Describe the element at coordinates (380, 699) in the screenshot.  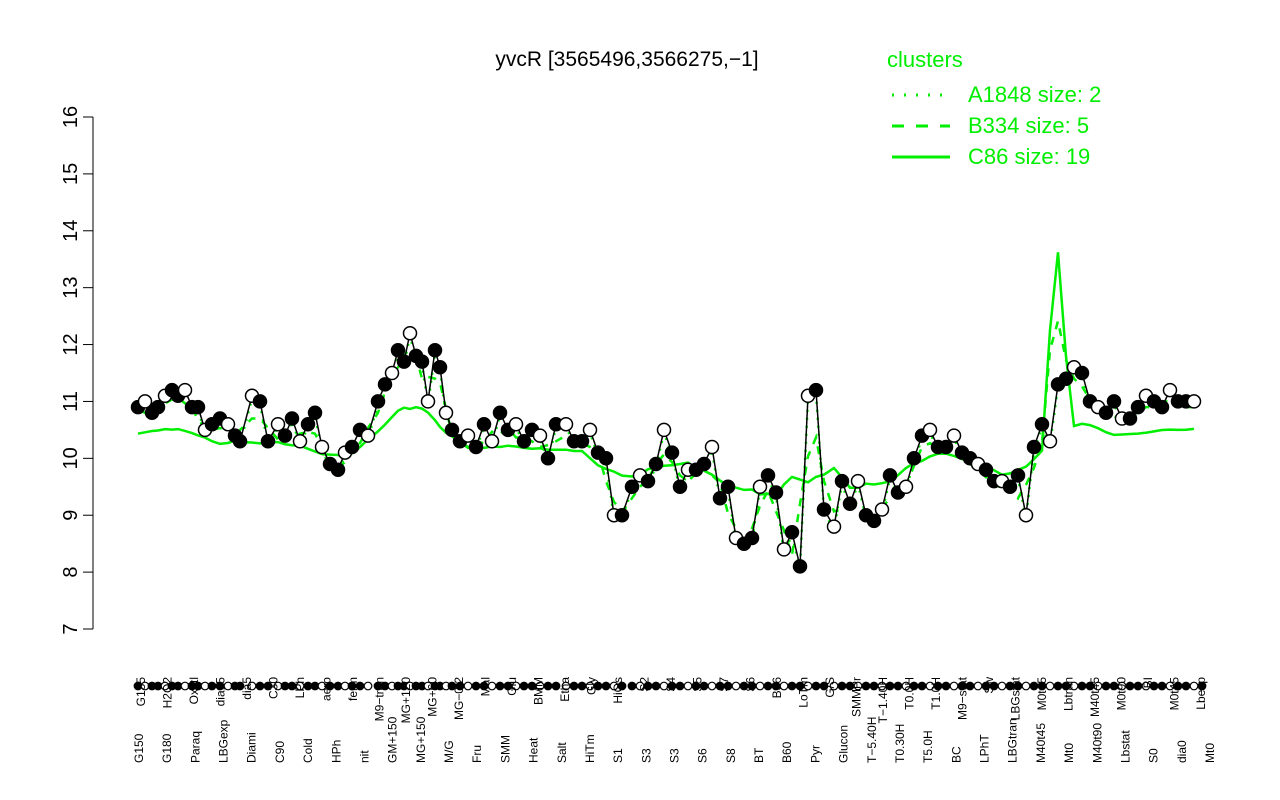
I see `x-label-top: M9−tran` at that location.